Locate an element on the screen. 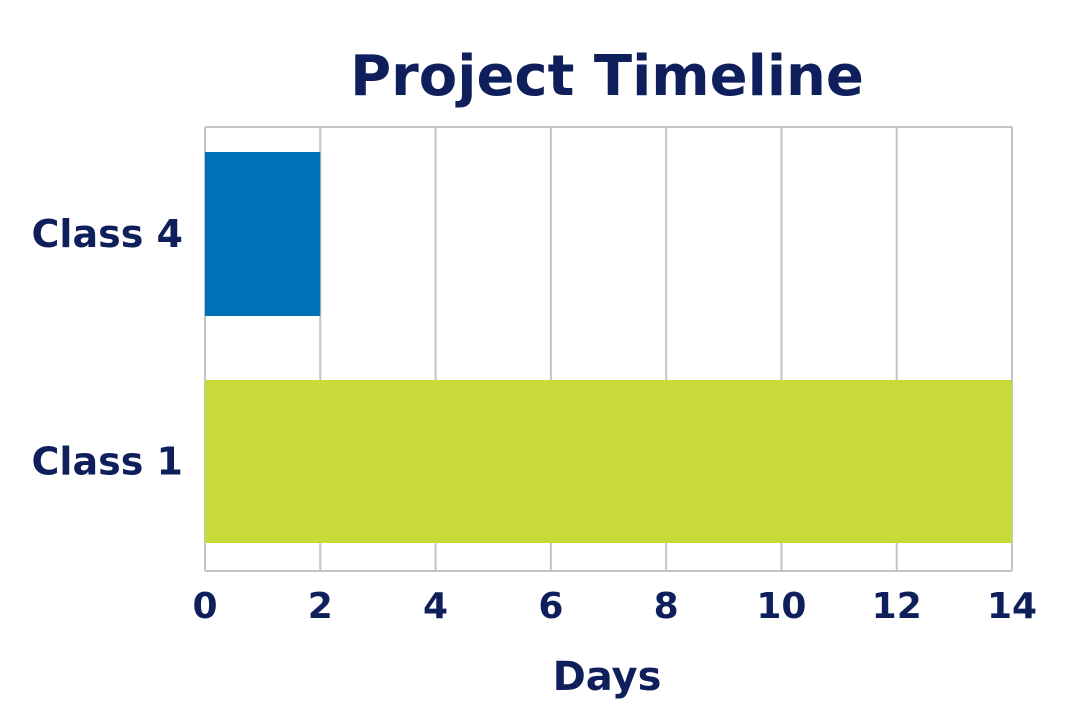 The image size is (1080, 720). x-tick-label: 10 is located at coordinates (781, 606).